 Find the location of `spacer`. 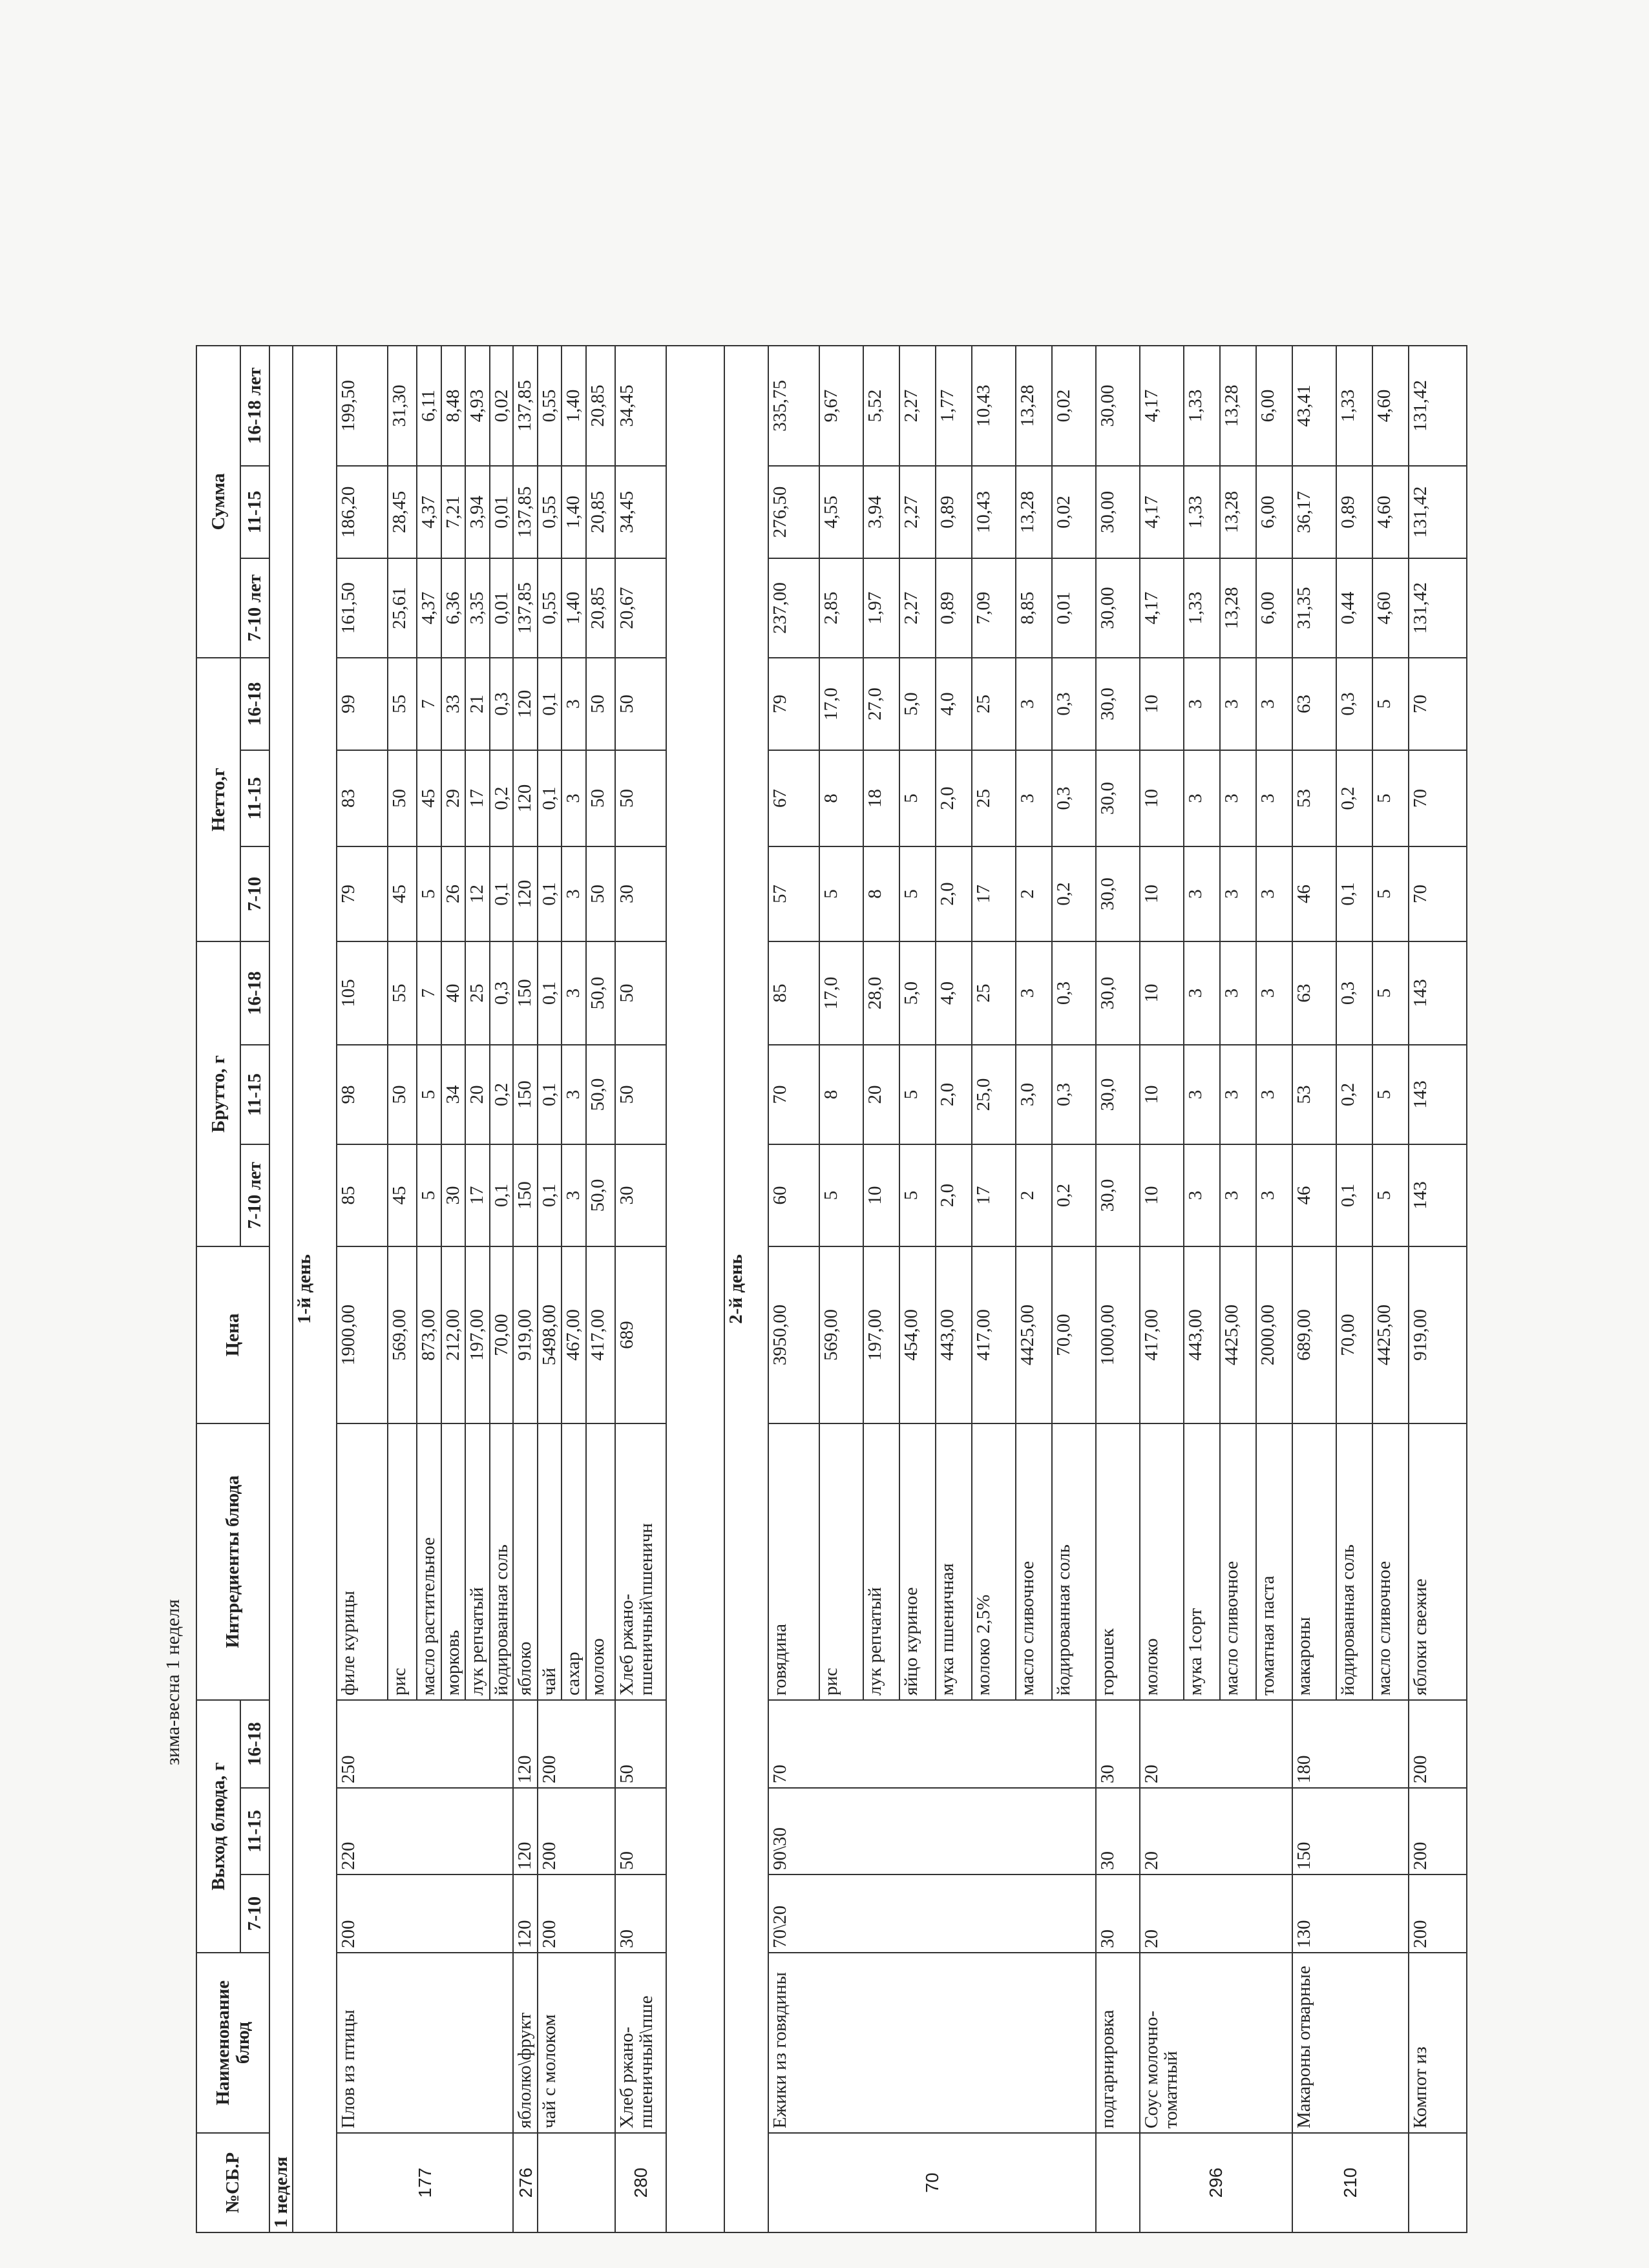

spacer is located at coordinates (695, 1288).